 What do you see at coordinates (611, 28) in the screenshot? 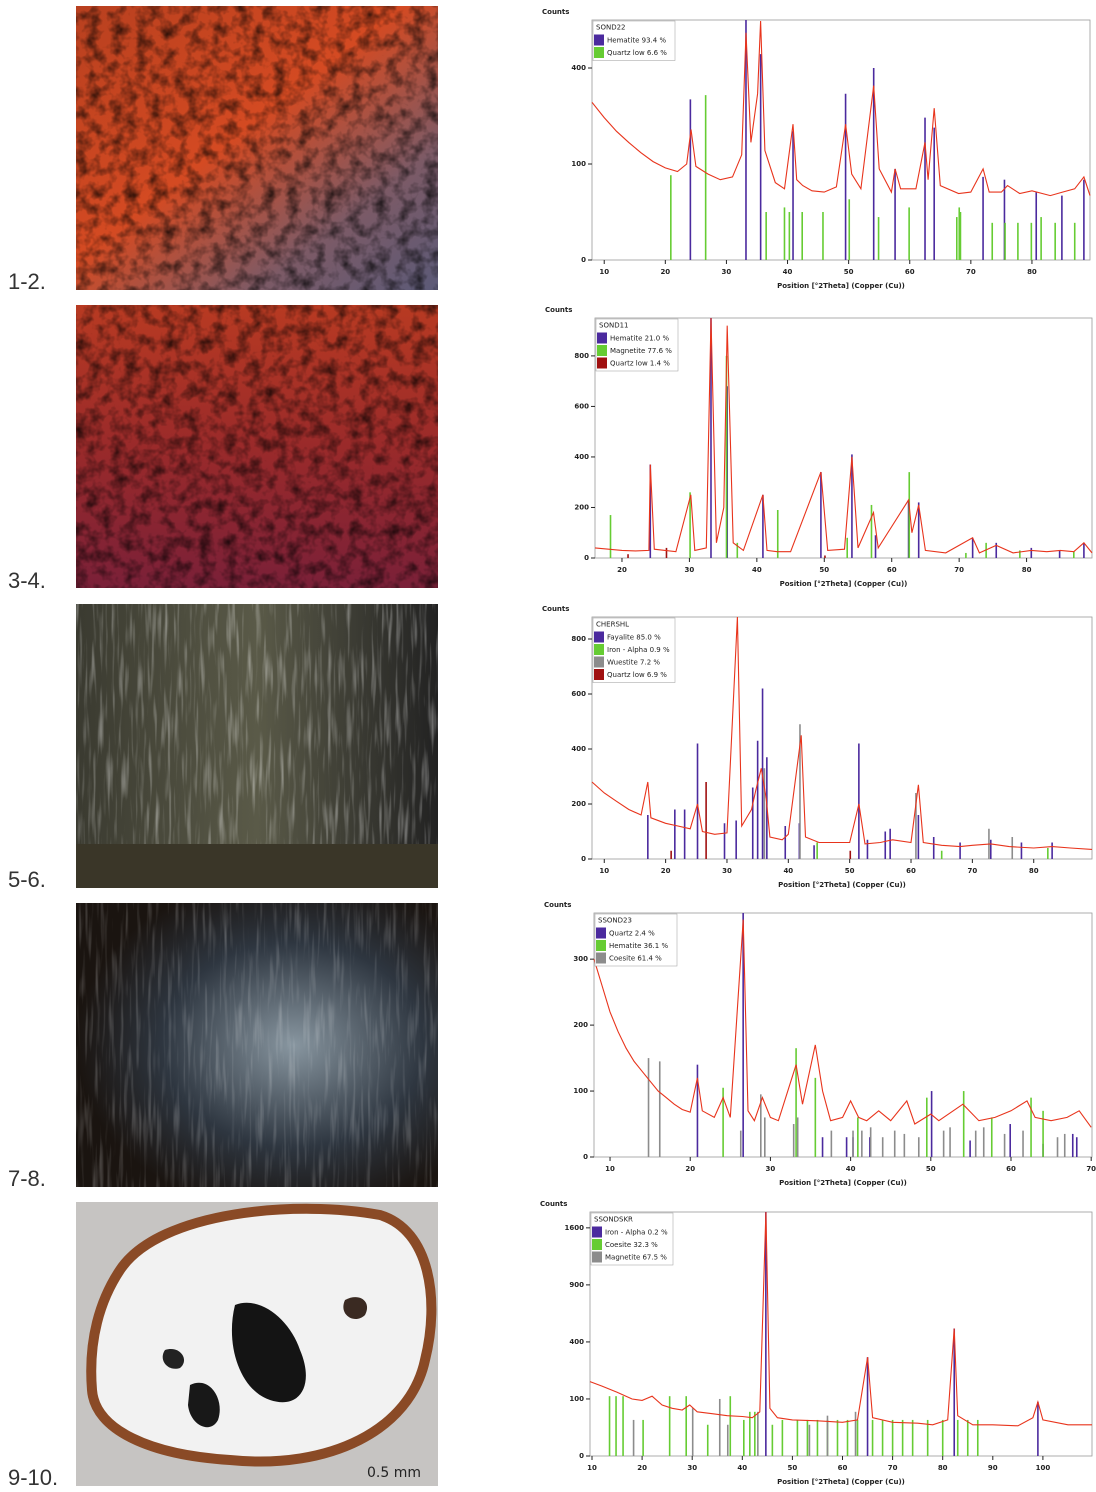
I see `sample-name: SOND22` at bounding box center [611, 28].